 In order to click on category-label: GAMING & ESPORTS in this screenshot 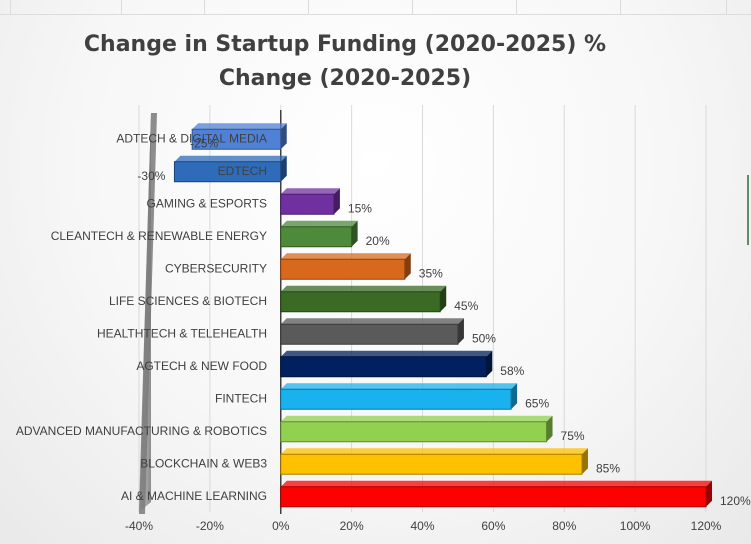, I will do `click(207, 203)`.